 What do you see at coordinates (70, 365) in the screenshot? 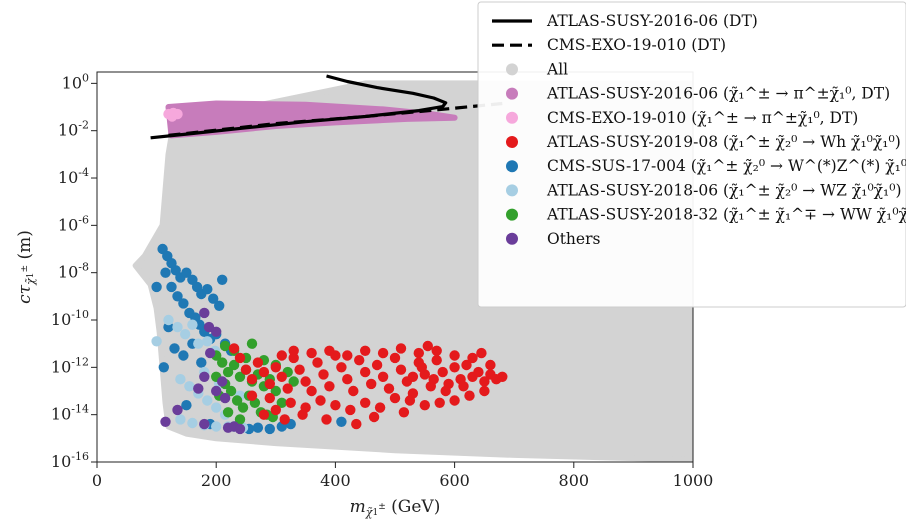
I see `y-tick-label: 10-12` at bounding box center [70, 365].